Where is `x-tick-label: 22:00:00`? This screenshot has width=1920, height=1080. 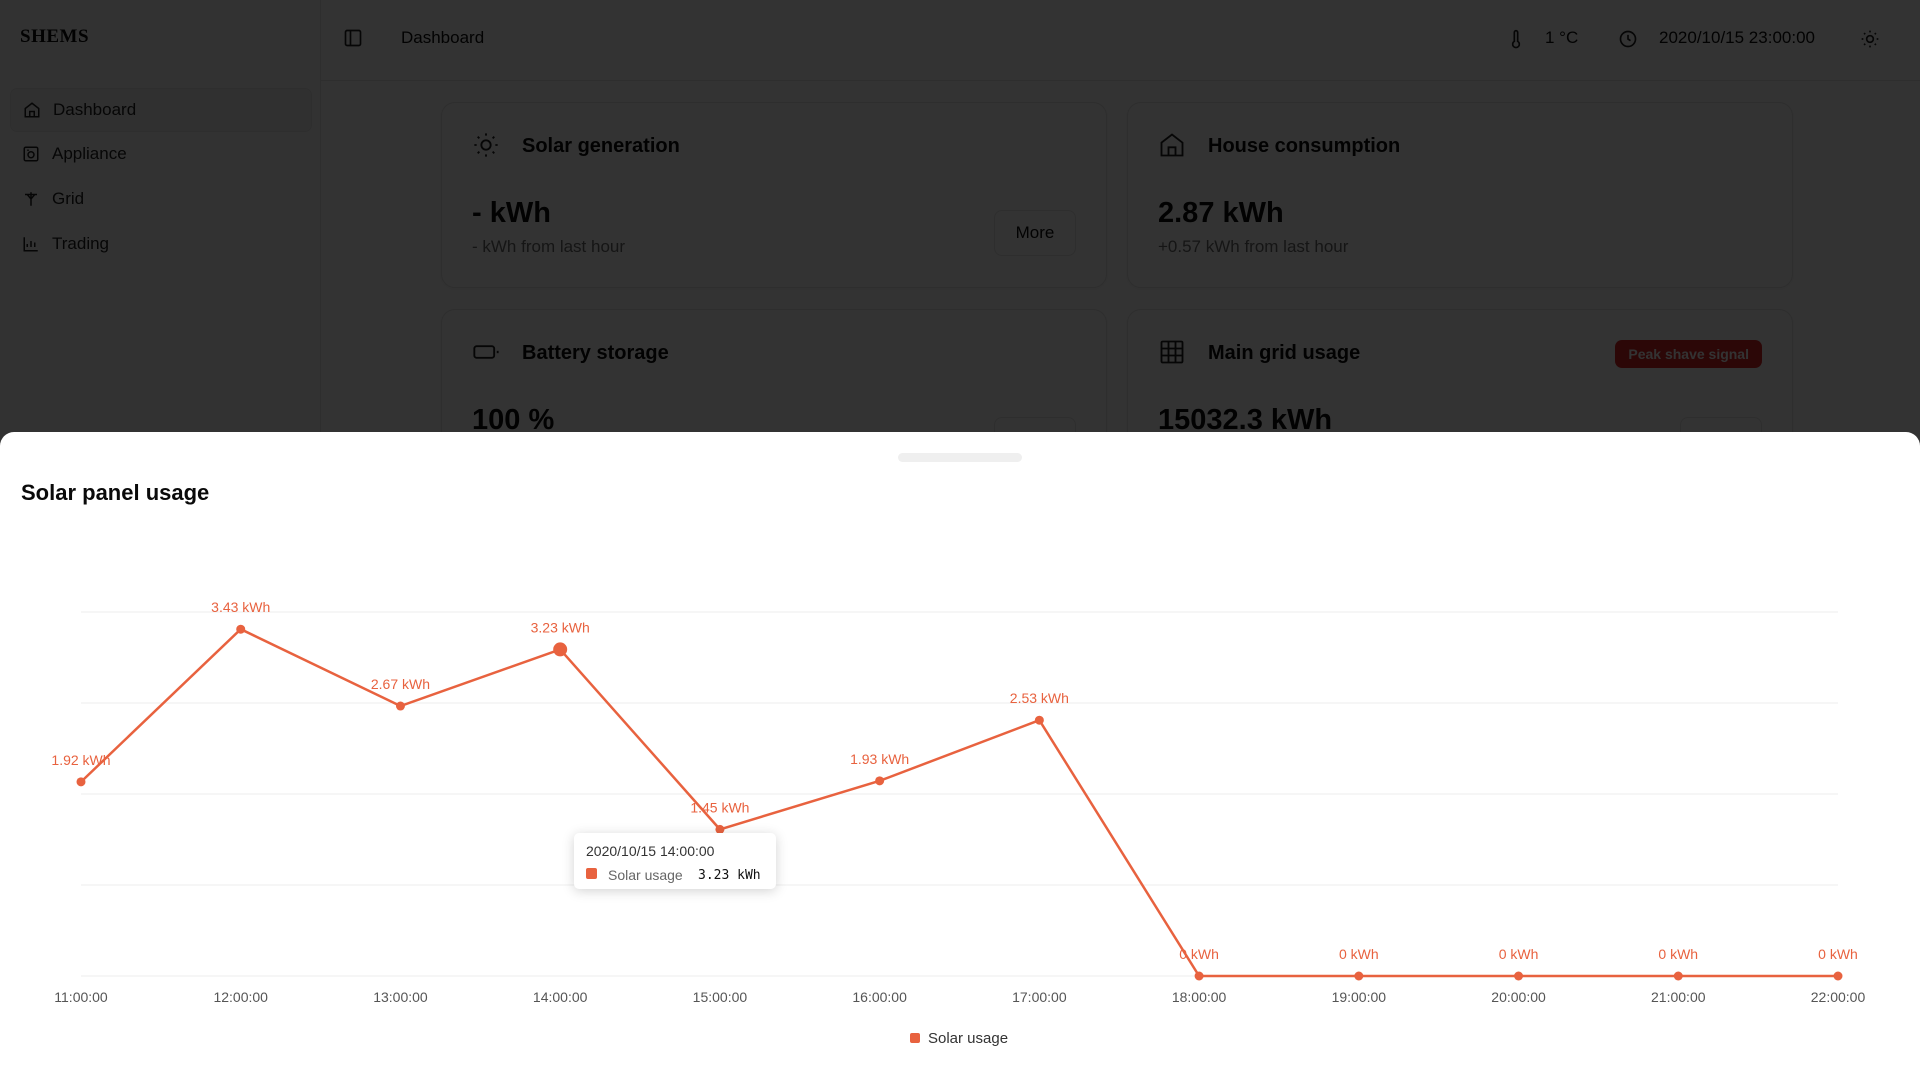
x-tick-label: 22:00:00 is located at coordinates (1838, 997).